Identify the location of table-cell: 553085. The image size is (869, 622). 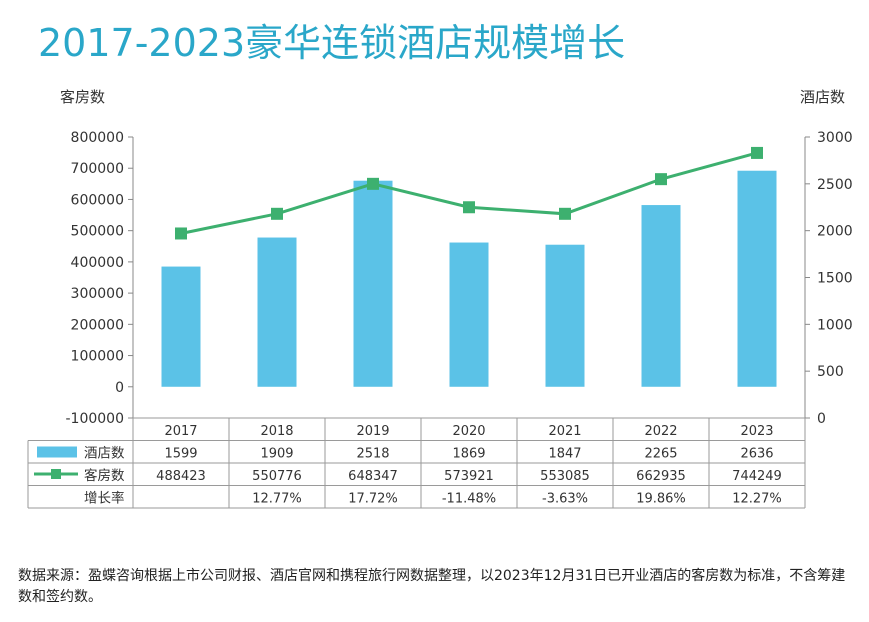
(565, 476).